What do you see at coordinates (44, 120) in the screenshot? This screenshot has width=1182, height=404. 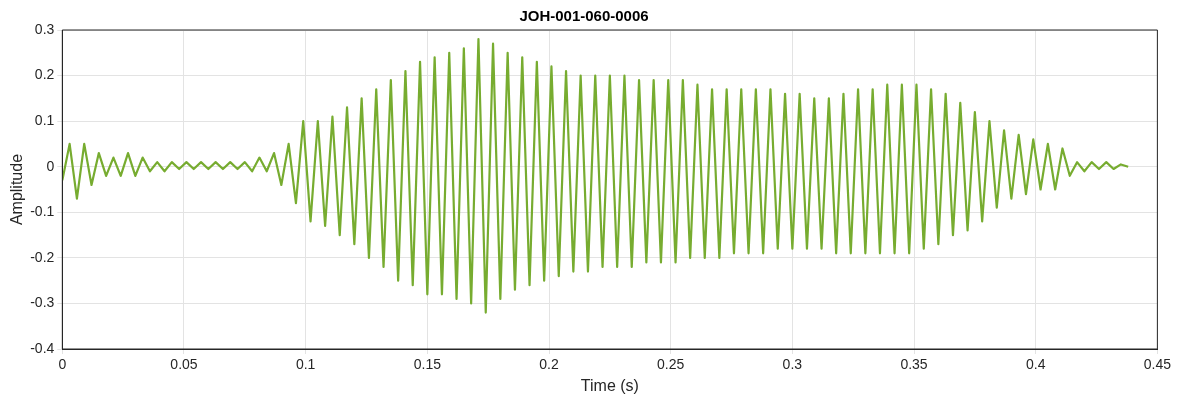 I see `y-tick-label: 0.1` at bounding box center [44, 120].